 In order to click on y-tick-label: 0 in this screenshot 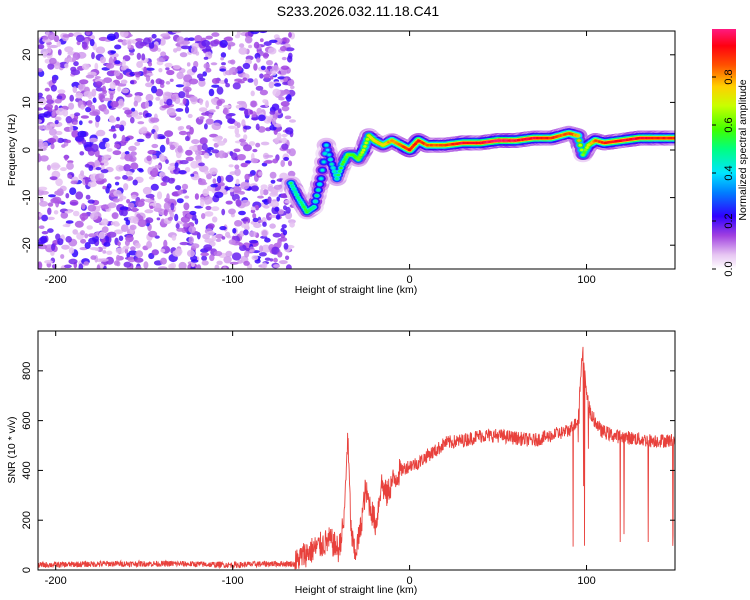, I will do `click(27, 570)`.